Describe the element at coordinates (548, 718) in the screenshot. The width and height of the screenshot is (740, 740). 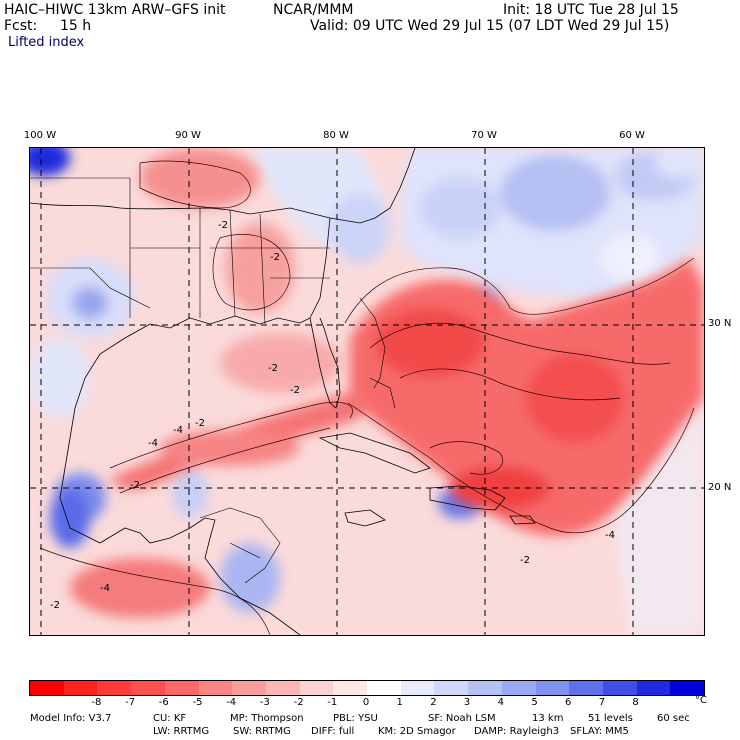
I see `footer-resolution: 13 km` at that location.